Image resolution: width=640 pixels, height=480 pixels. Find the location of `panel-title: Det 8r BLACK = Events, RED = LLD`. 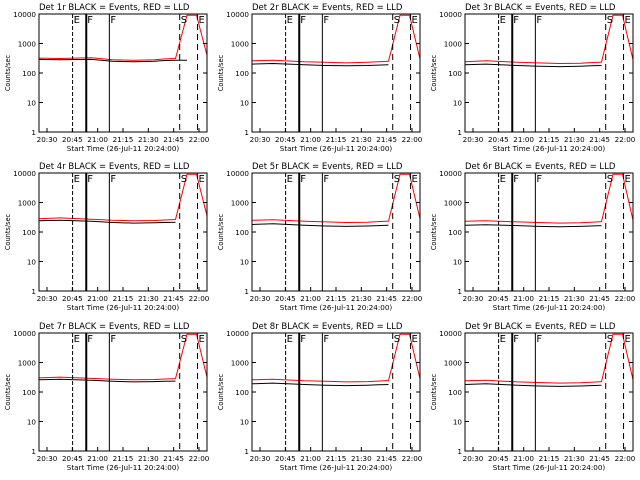

panel-title: Det 8r BLACK = Events, RED = LLD is located at coordinates (327, 327).